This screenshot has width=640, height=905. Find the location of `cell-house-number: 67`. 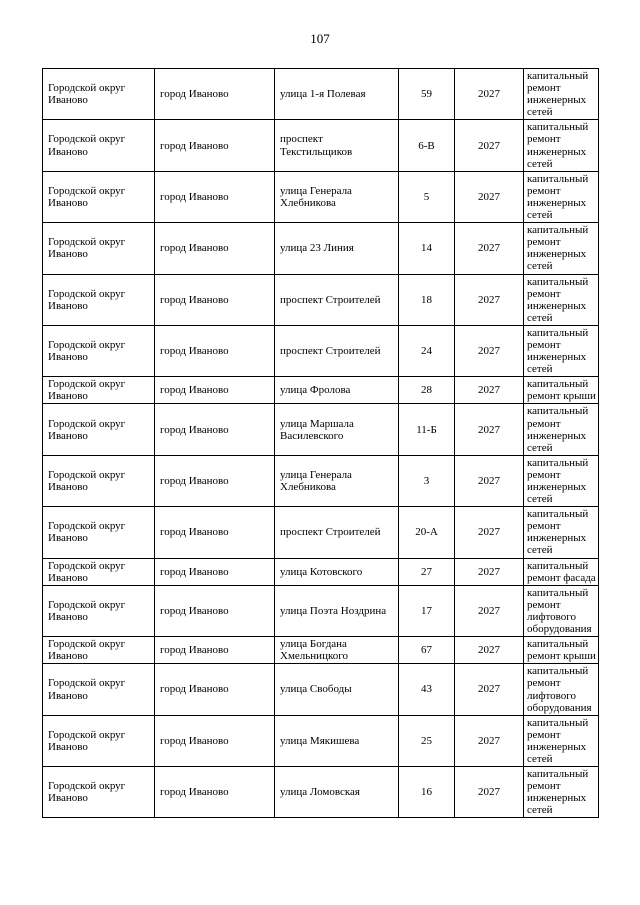

cell-house-number: 67 is located at coordinates (426, 650).